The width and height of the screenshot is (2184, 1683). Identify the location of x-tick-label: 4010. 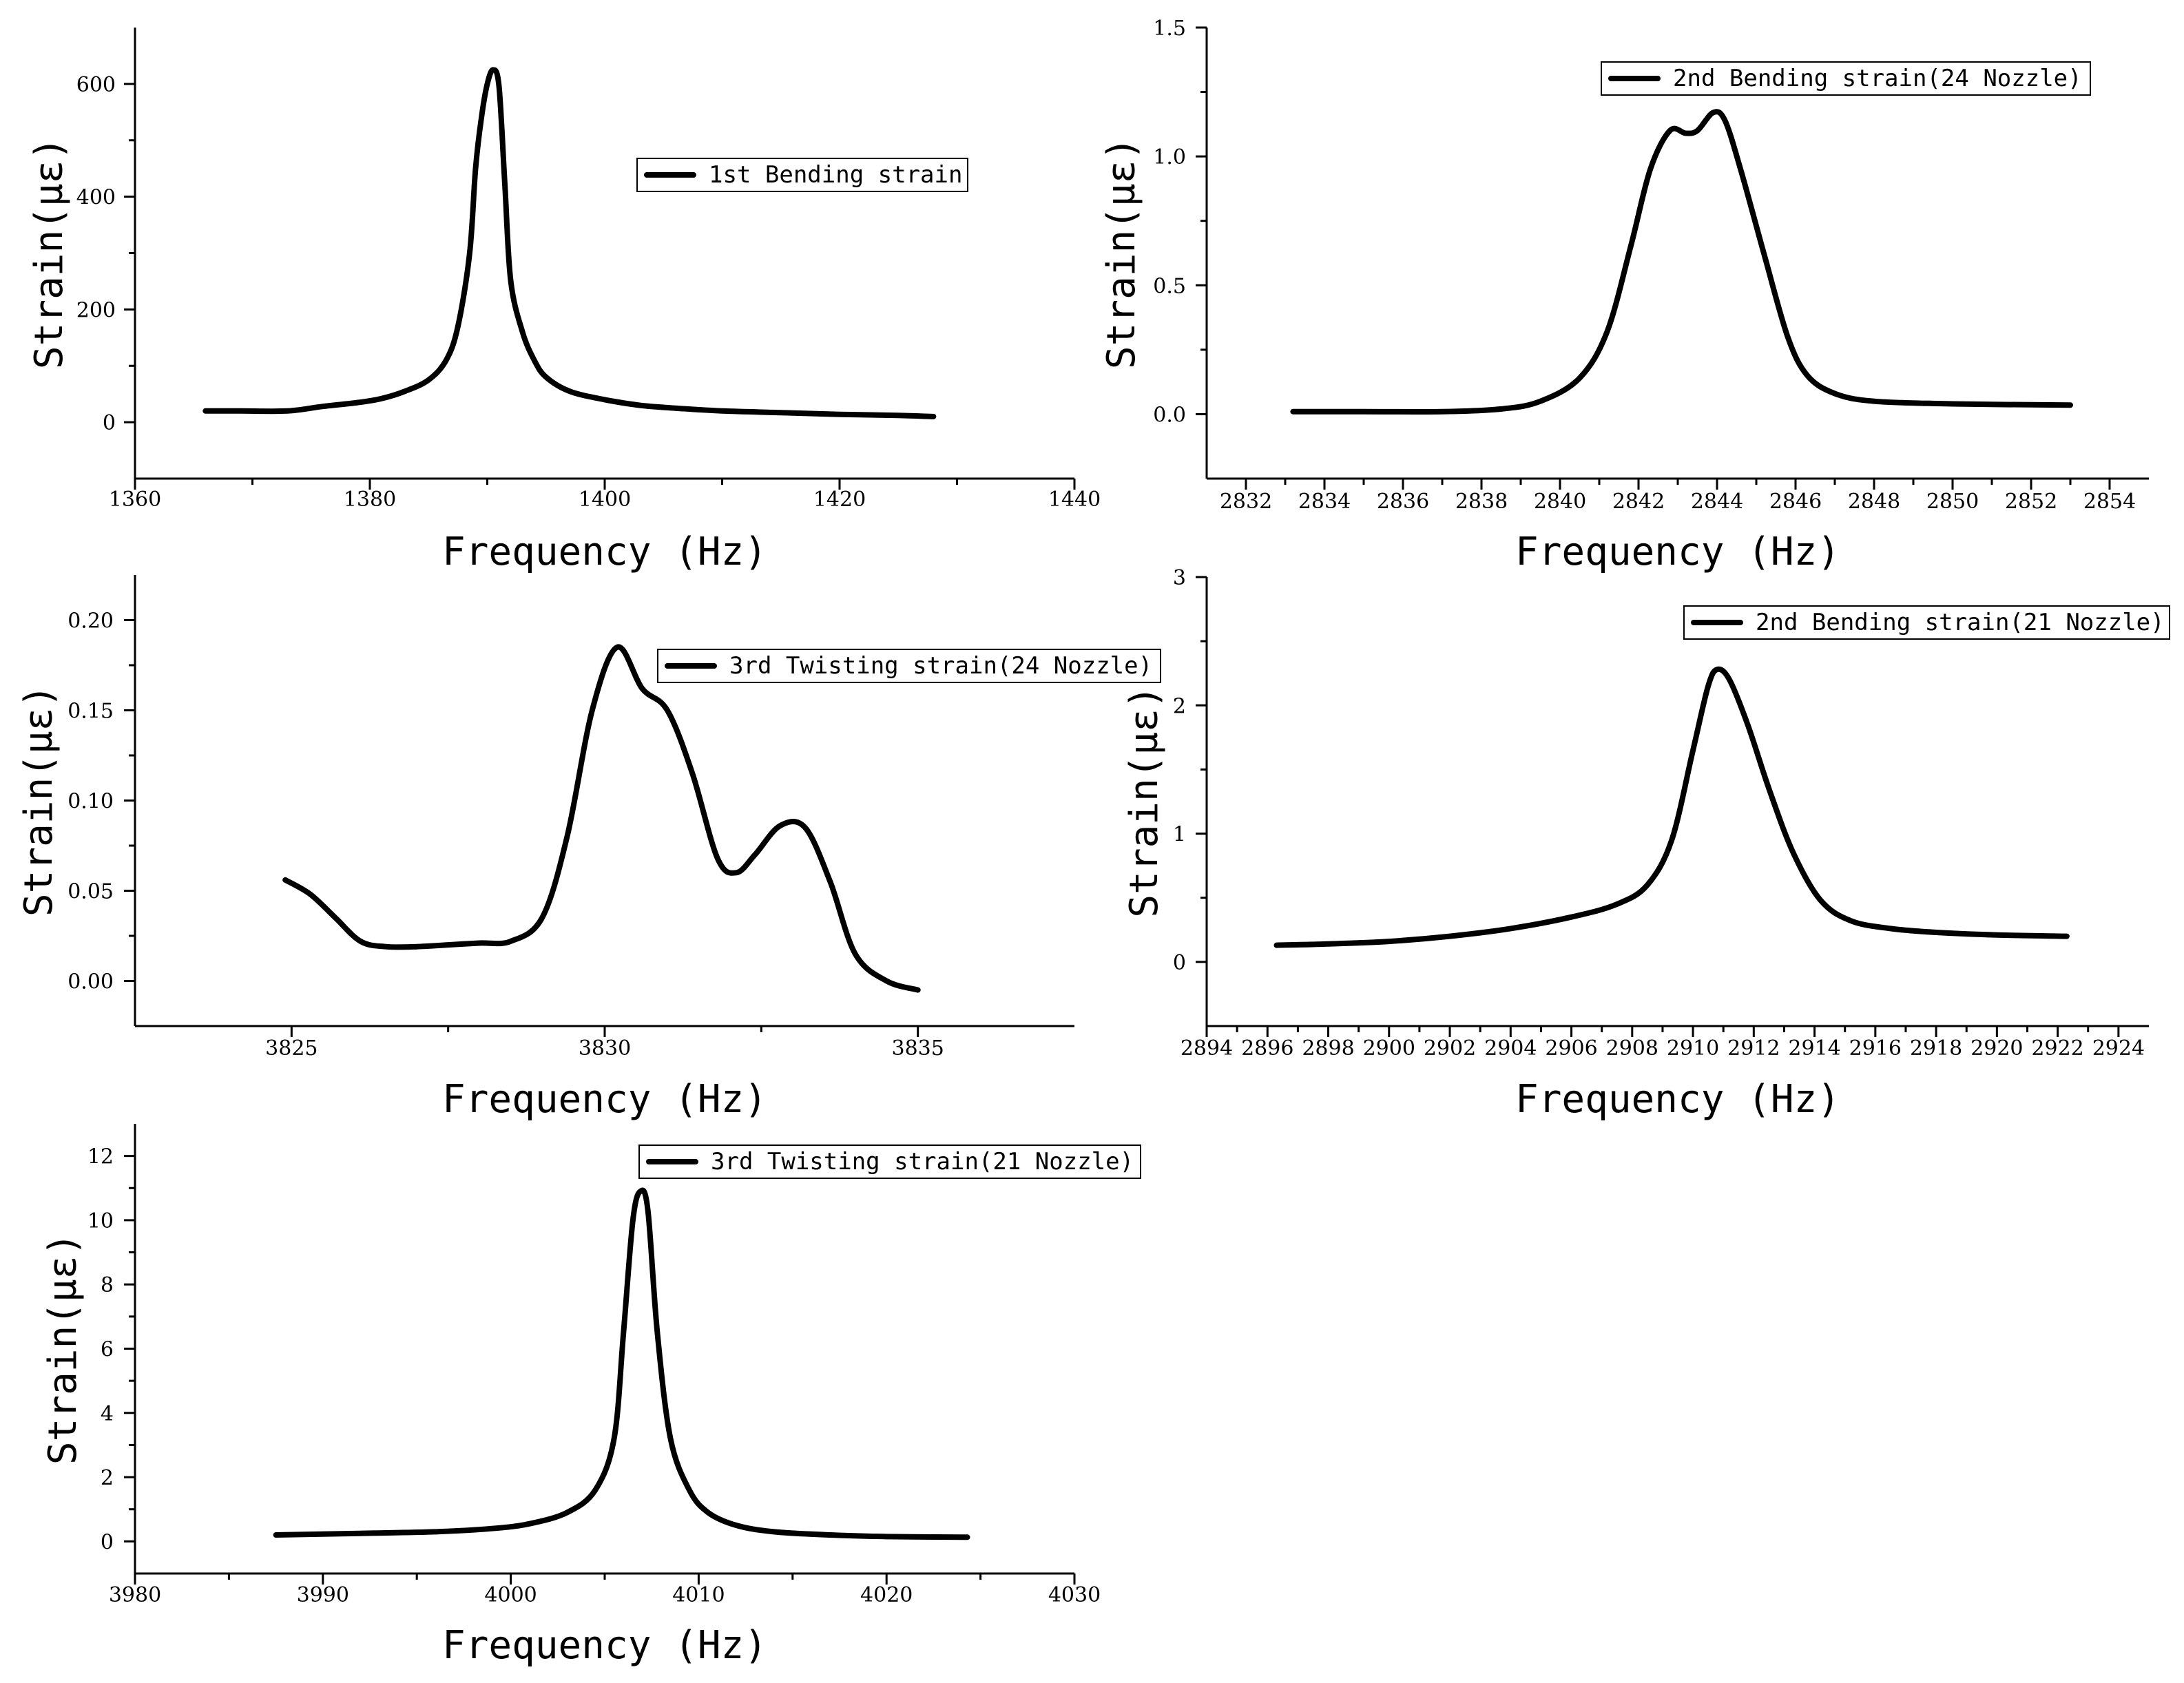
(698, 1595).